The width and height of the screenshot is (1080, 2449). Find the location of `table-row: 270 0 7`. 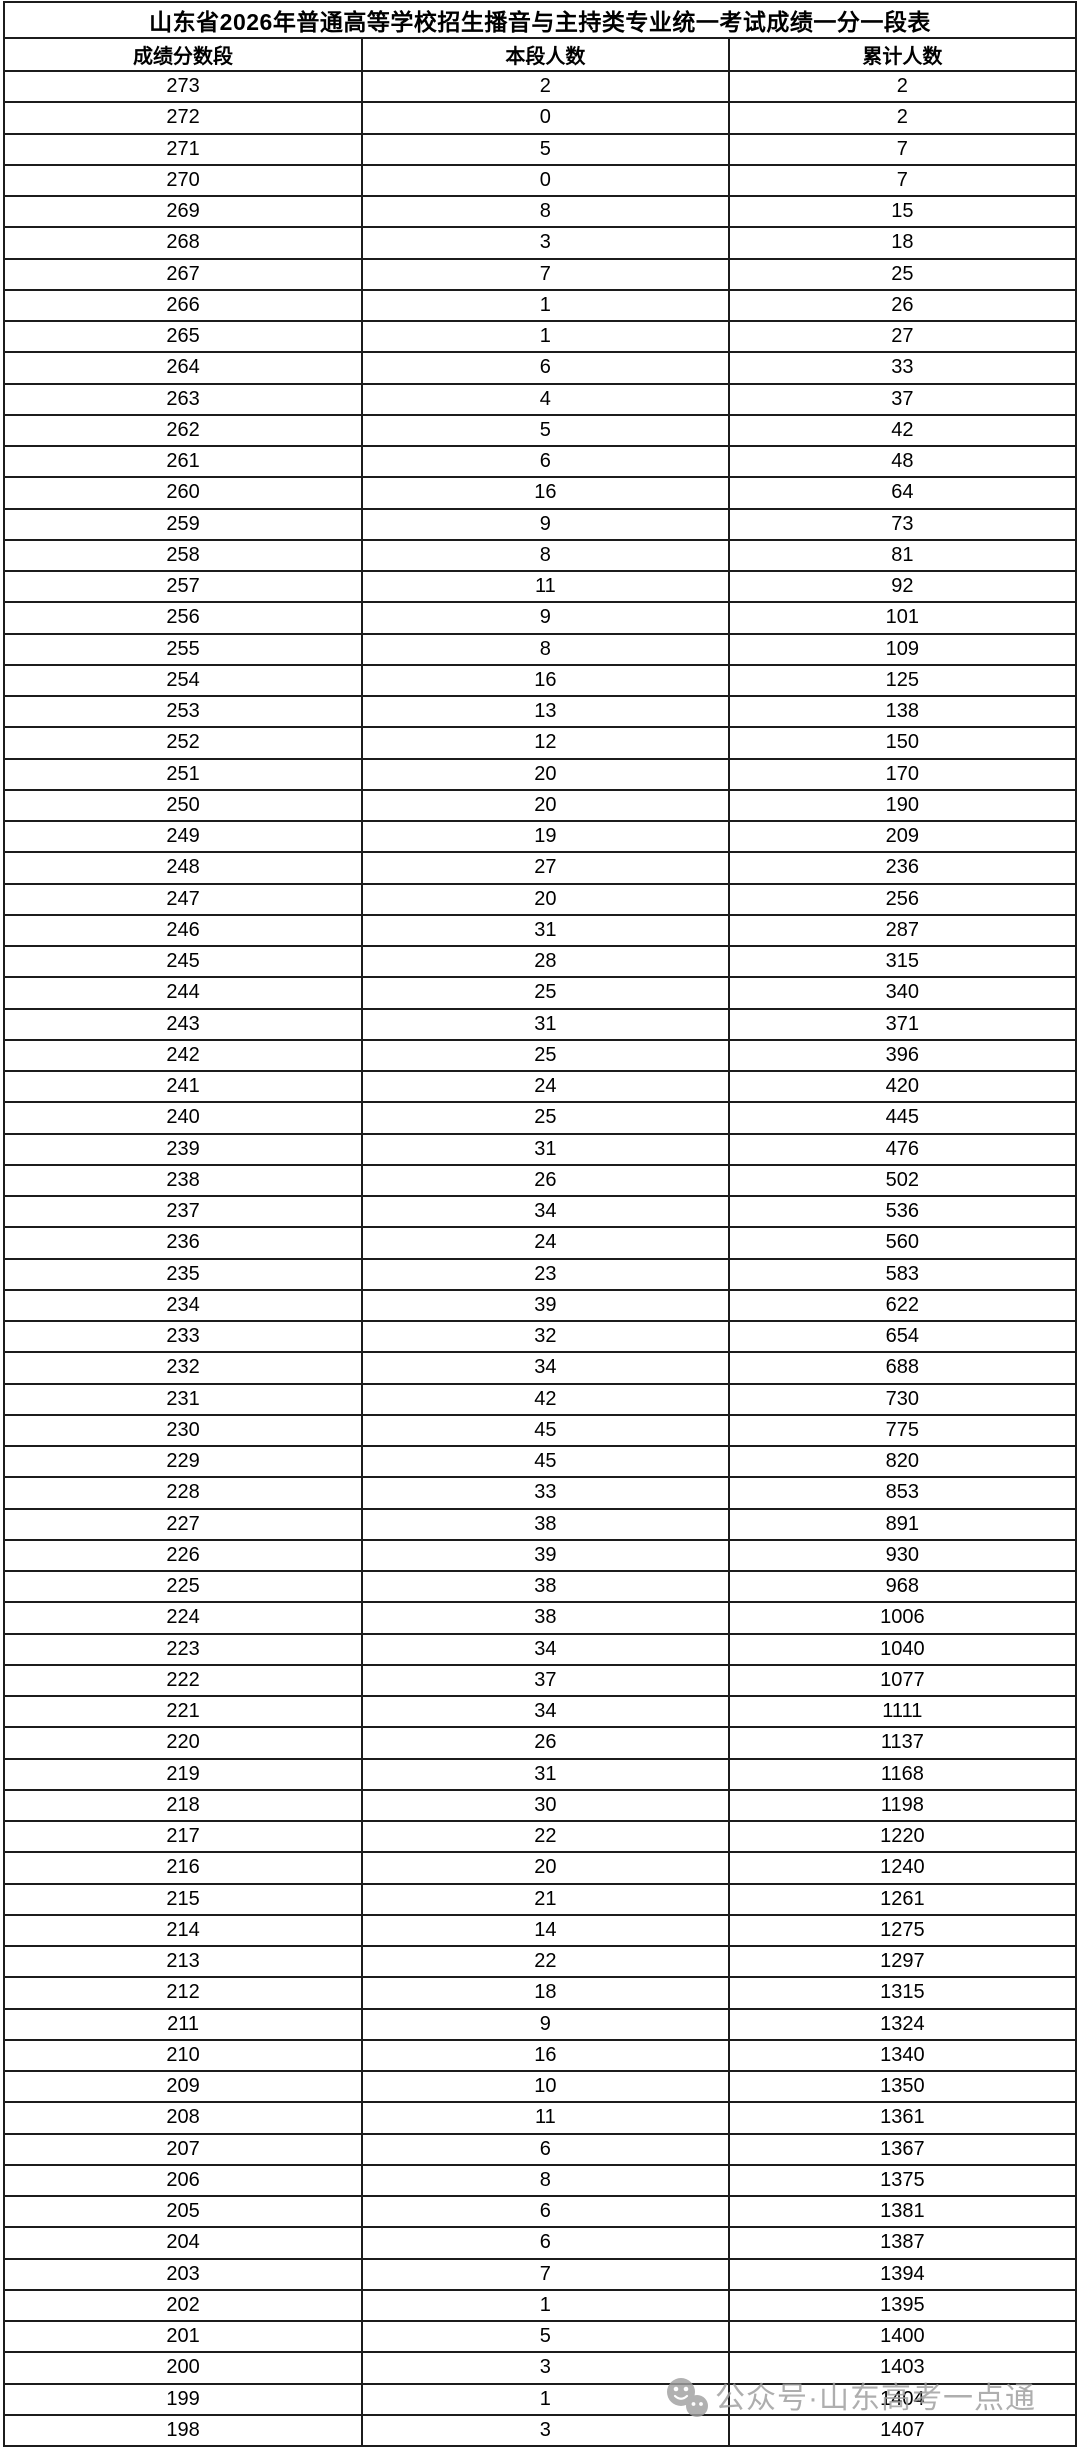

table-row: 270 0 7 is located at coordinates (540, 180).